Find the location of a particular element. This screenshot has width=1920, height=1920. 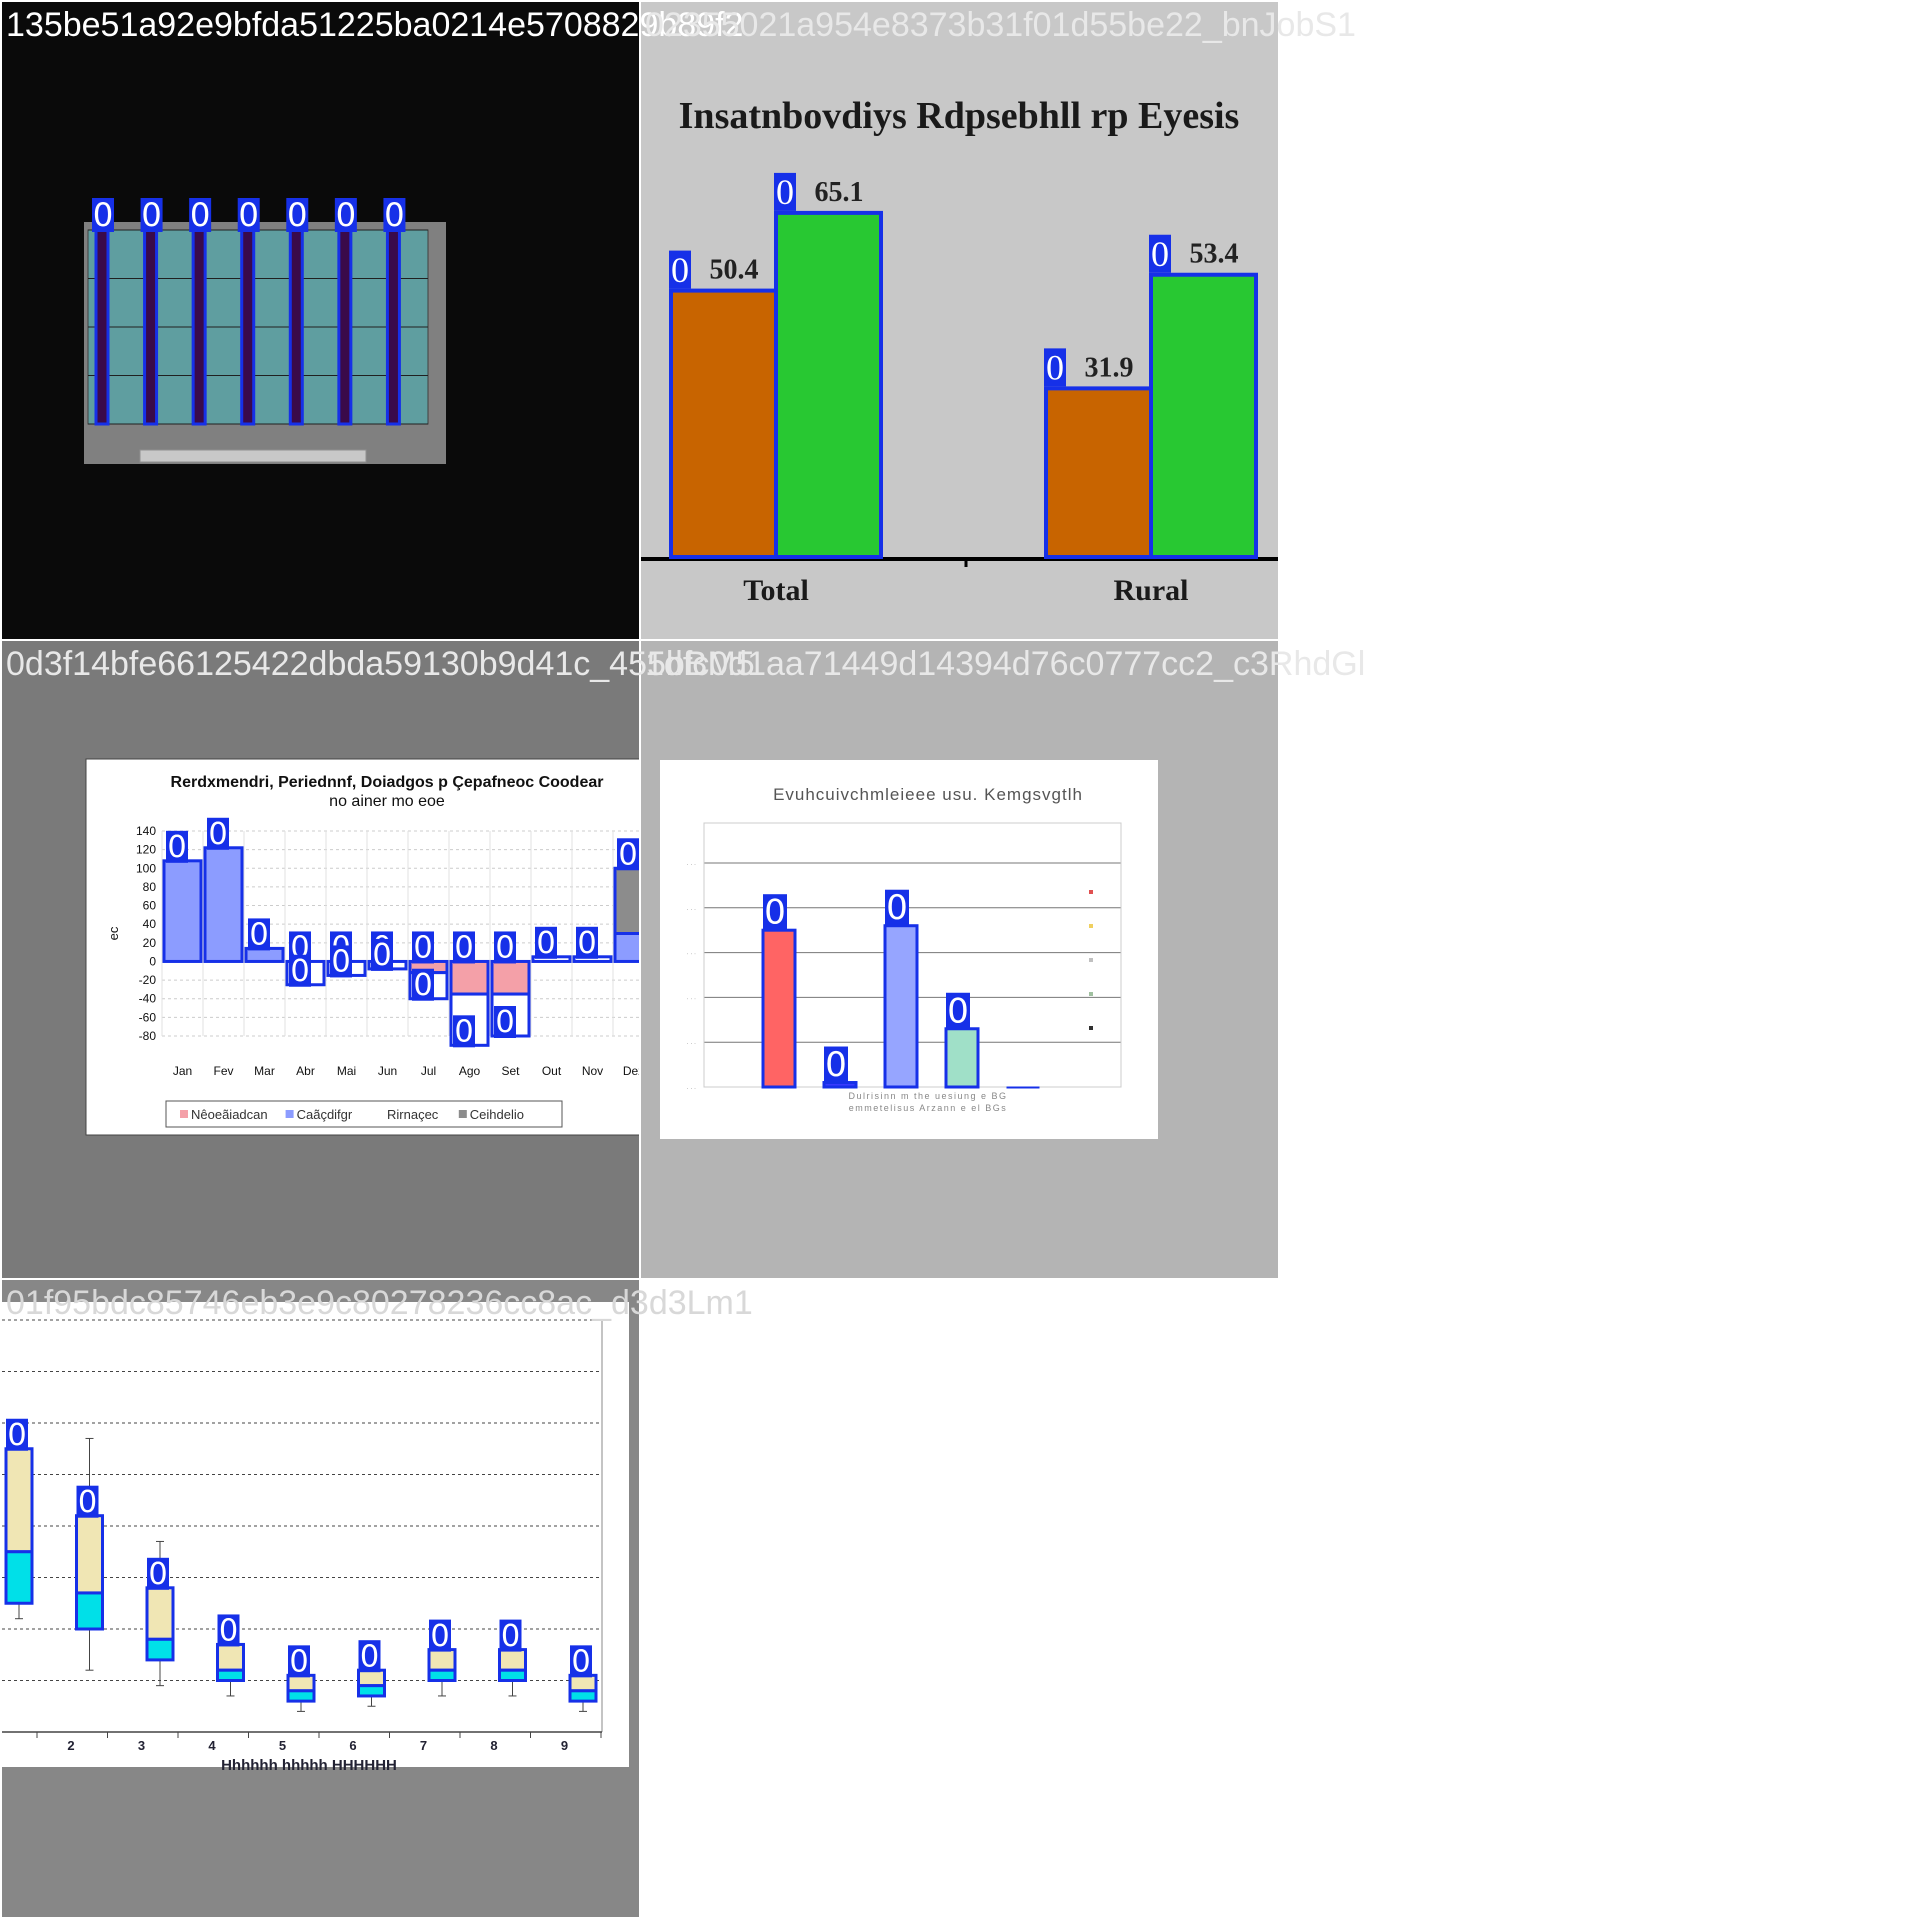

x-tick-label: 5 is located at coordinates (282, 1745).